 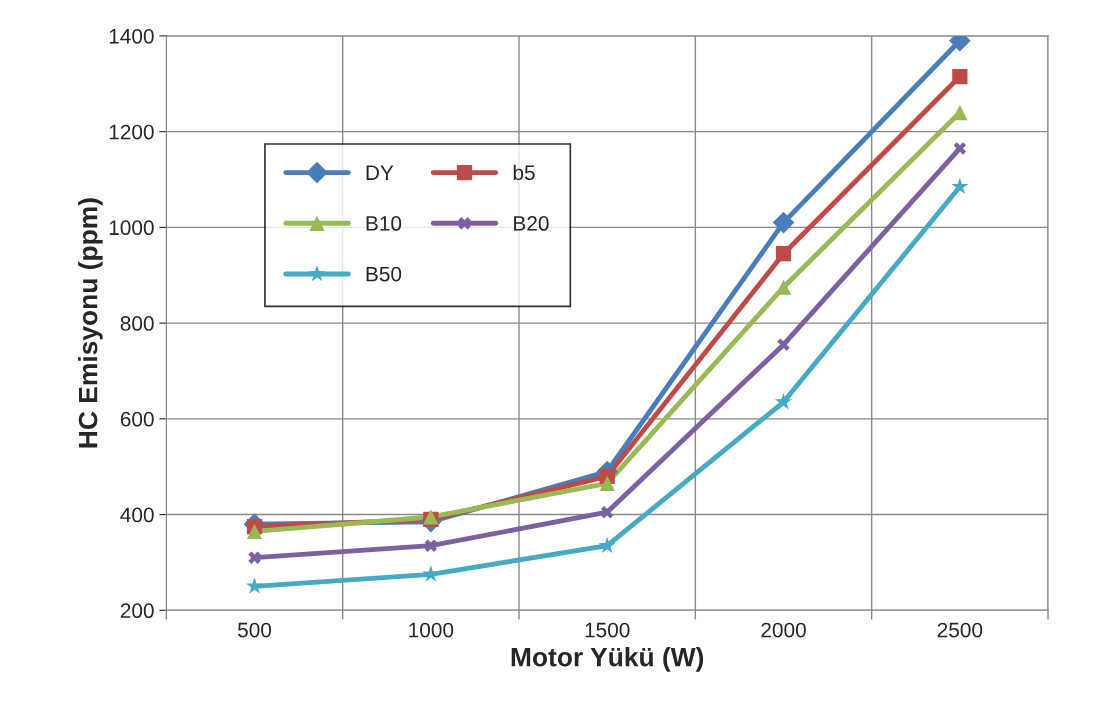 I want to click on legend-label: b5, so click(x=524, y=172).